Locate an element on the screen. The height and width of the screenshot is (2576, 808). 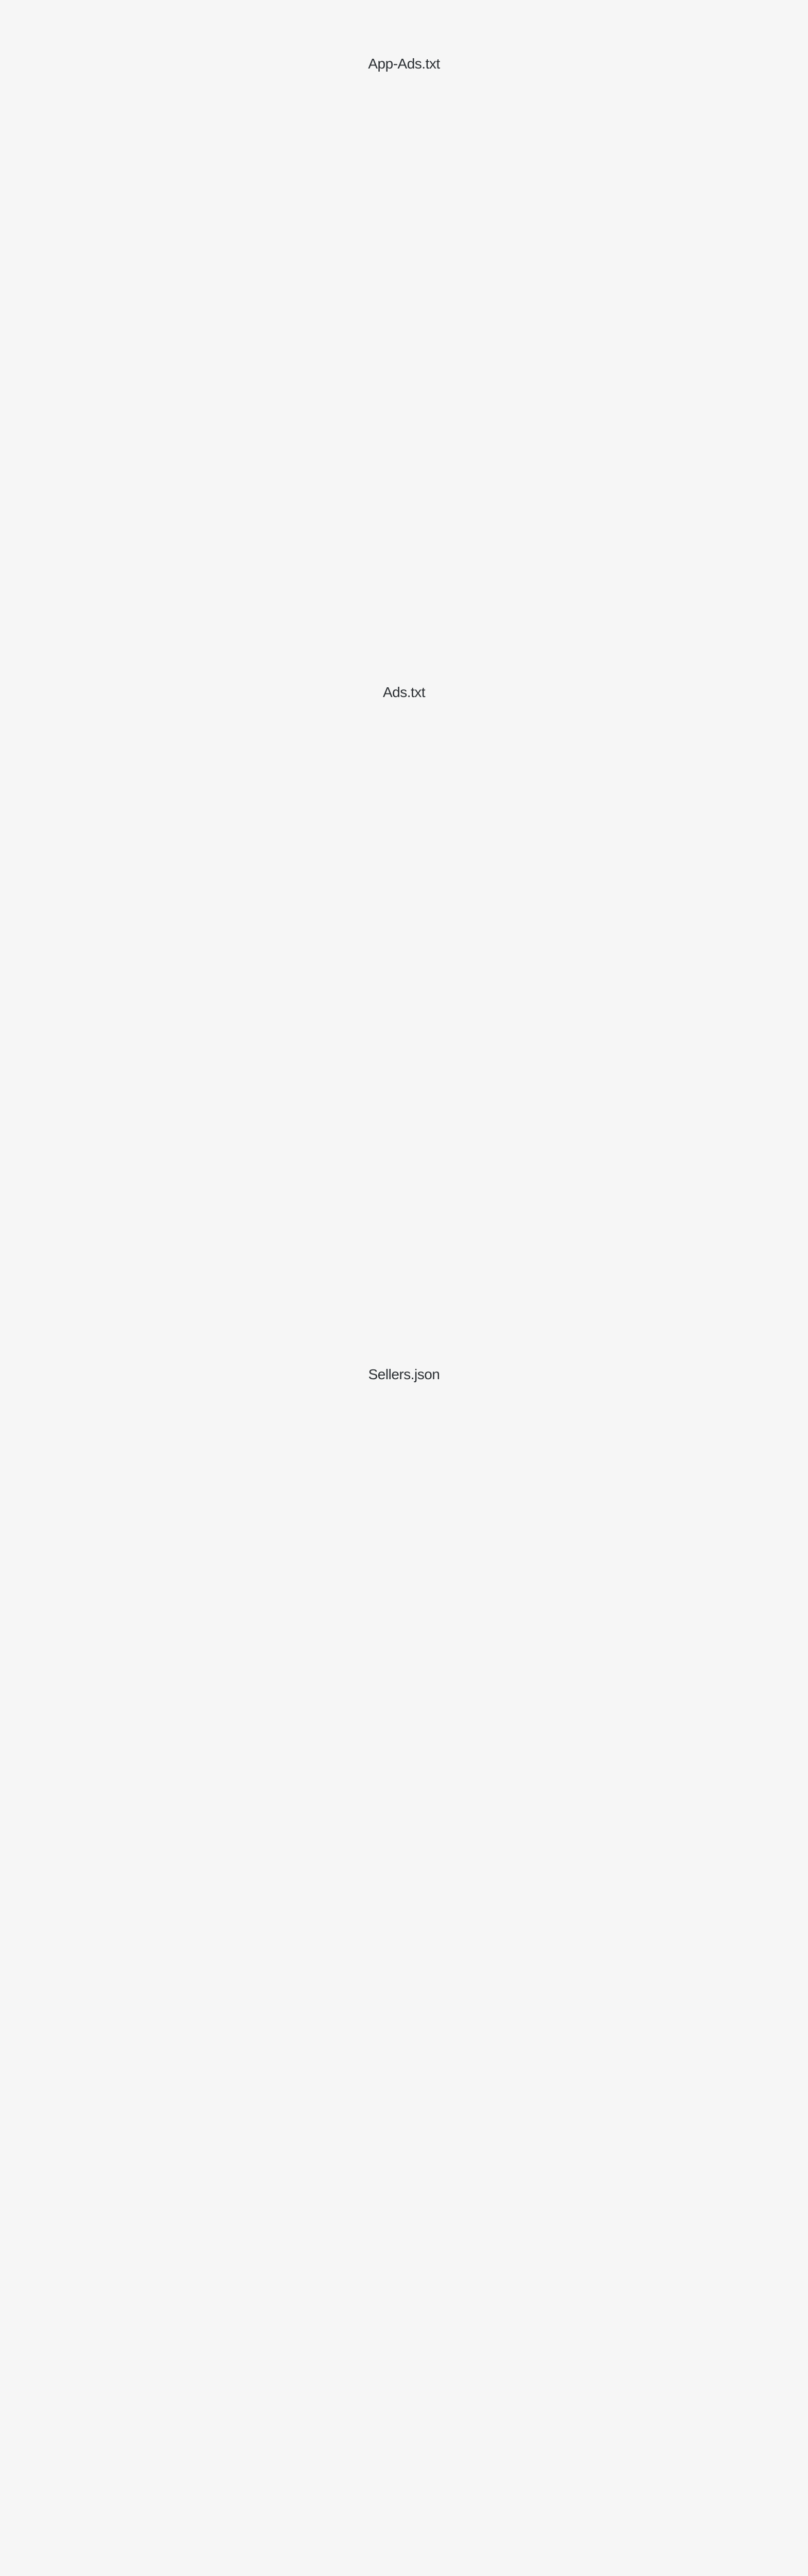
section-title-app-ads: App-Ads.txt is located at coordinates (404, 64).